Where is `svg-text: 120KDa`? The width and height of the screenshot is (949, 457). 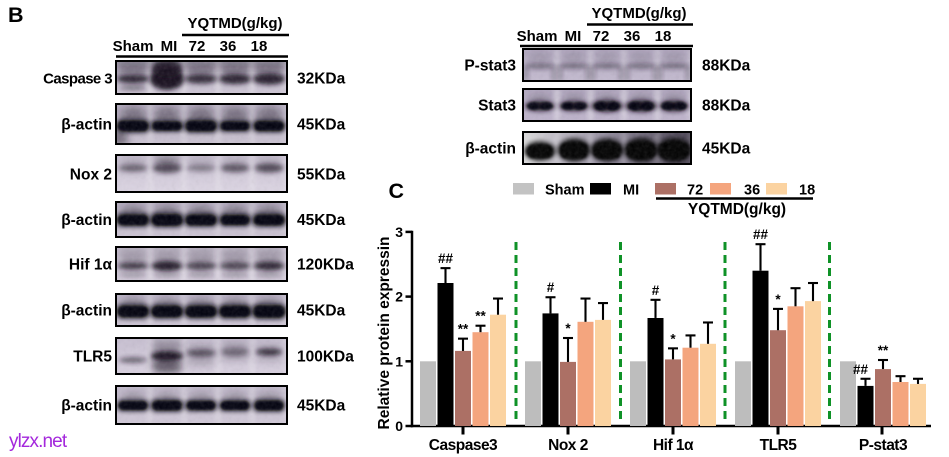 svg-text: 120KDa is located at coordinates (325, 265).